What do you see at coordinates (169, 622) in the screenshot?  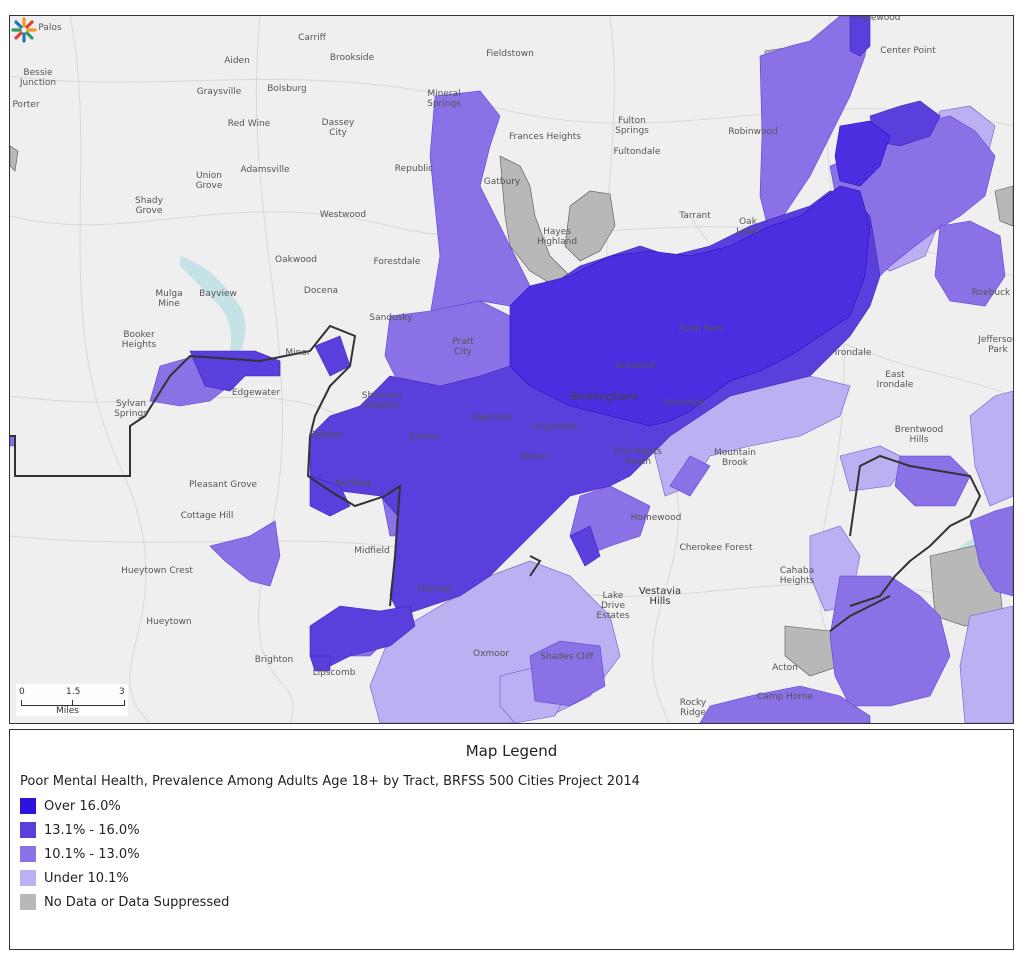 I see `place-label: Hueytown` at bounding box center [169, 622].